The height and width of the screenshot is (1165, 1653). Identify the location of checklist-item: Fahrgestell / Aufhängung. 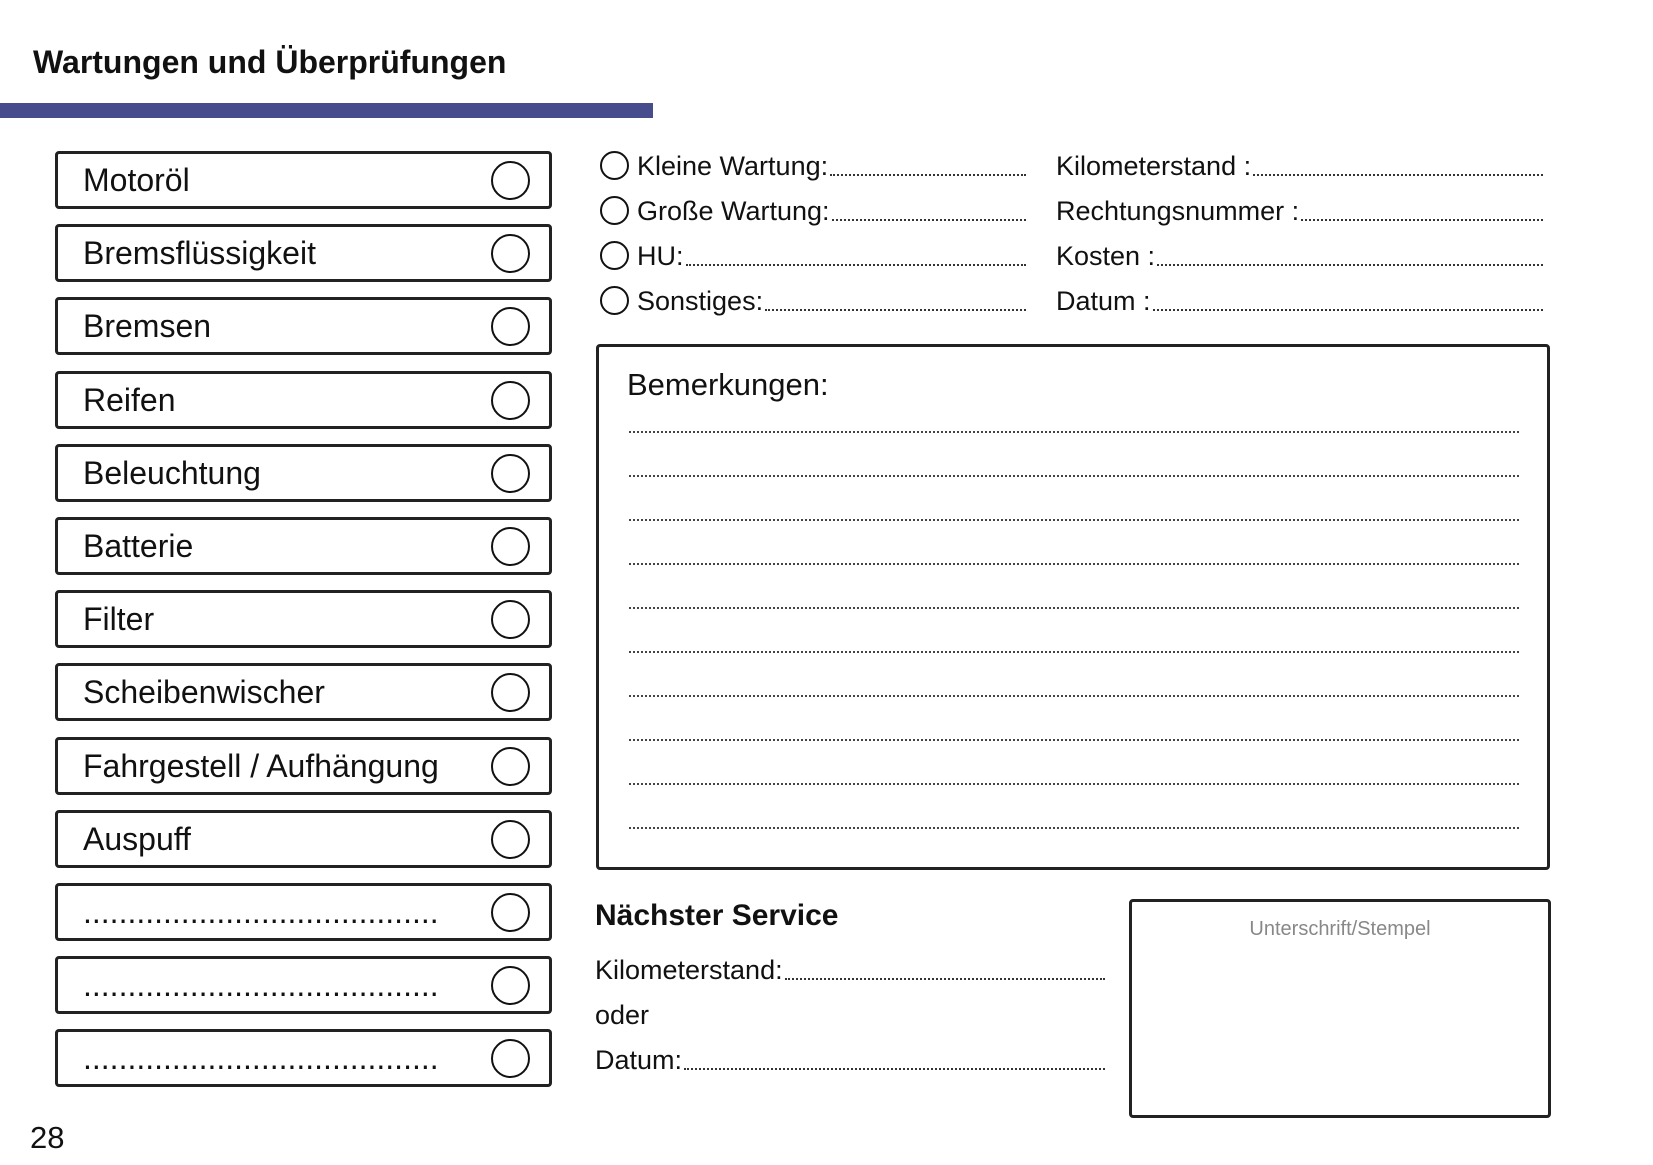
(303, 765).